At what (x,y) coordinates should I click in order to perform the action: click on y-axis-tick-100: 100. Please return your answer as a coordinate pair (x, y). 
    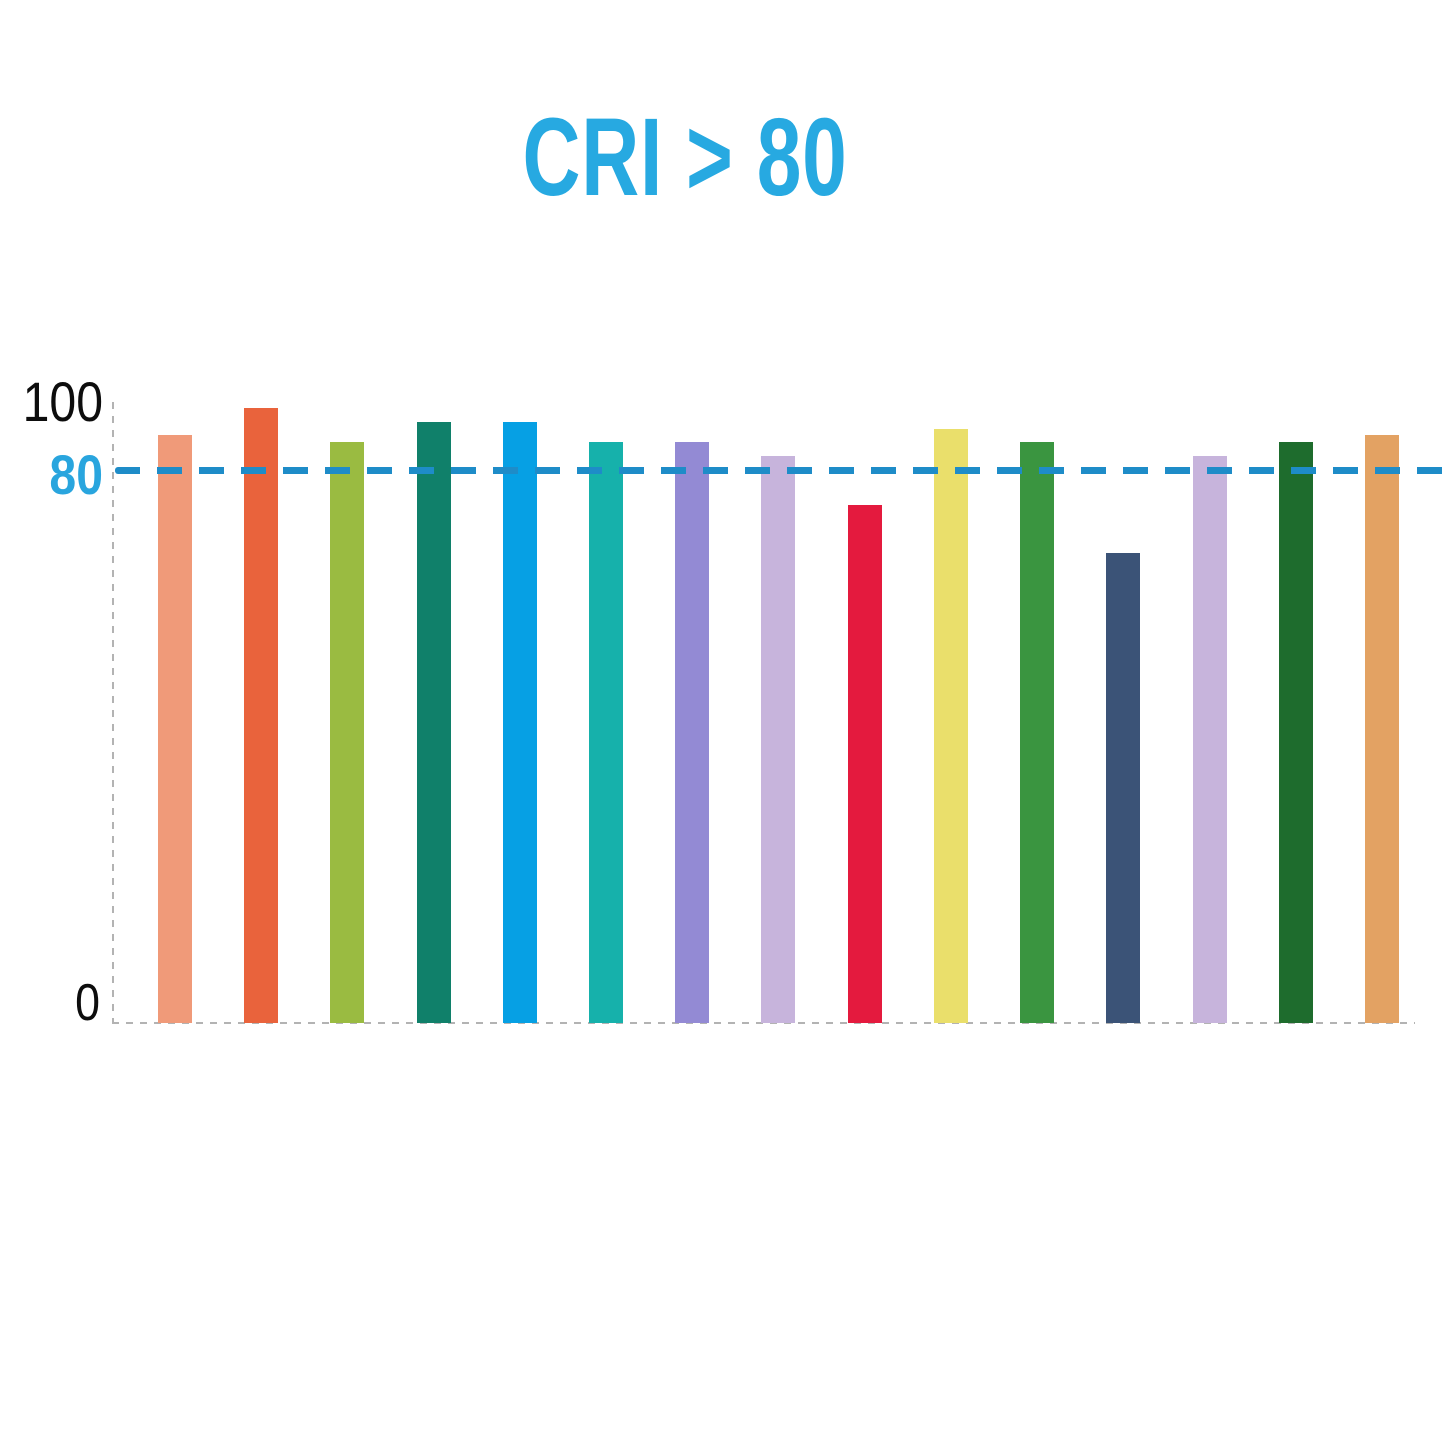
    Looking at the image, I should click on (62, 401).